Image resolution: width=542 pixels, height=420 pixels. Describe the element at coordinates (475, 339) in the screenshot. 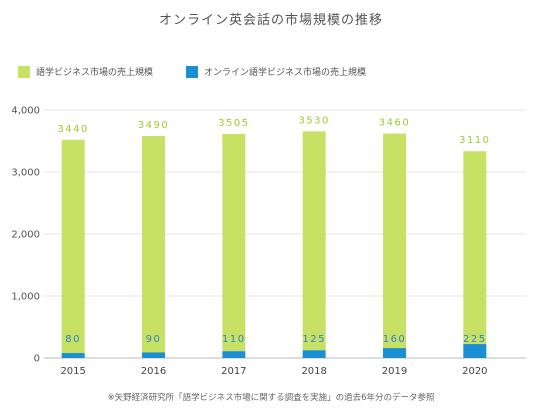

I see `data-label-online-2020: 225` at that location.